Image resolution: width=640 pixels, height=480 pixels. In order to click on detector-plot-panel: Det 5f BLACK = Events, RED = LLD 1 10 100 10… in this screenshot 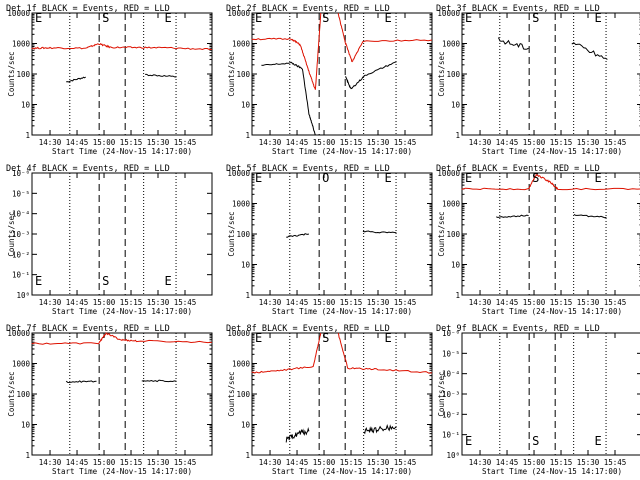, I will do `click(329, 240)`.